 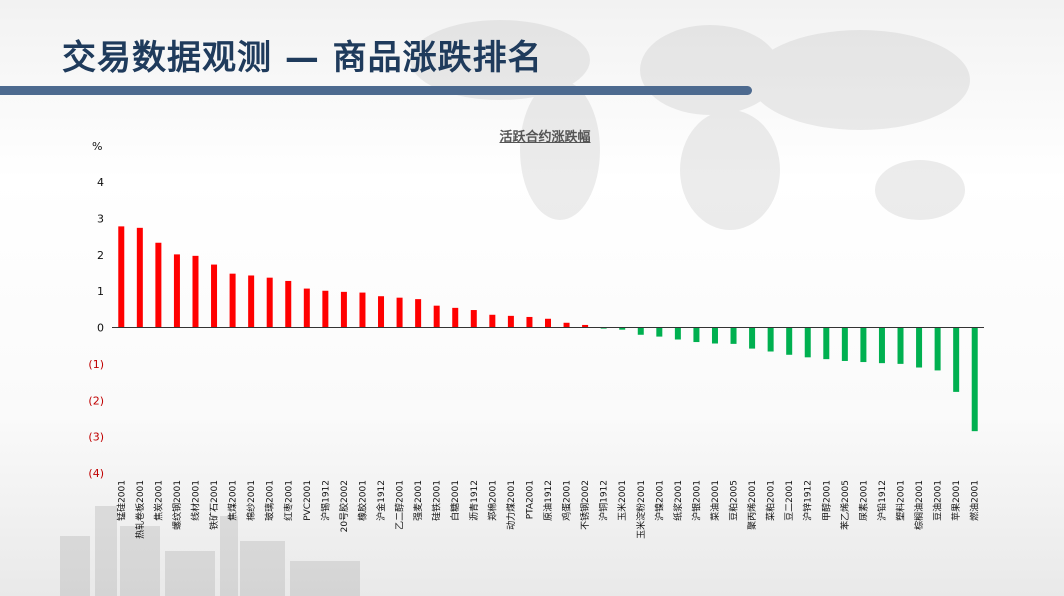 I want to click on x-tick-label: 尿素2001, so click(x=863, y=500).